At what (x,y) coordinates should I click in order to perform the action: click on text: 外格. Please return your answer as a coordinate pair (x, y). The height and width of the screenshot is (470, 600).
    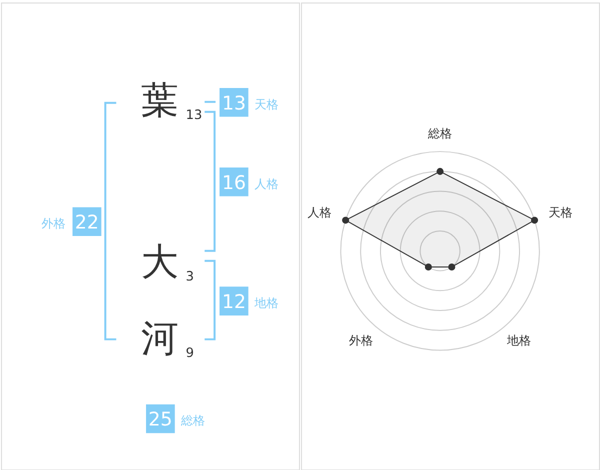
    Looking at the image, I should click on (54, 223).